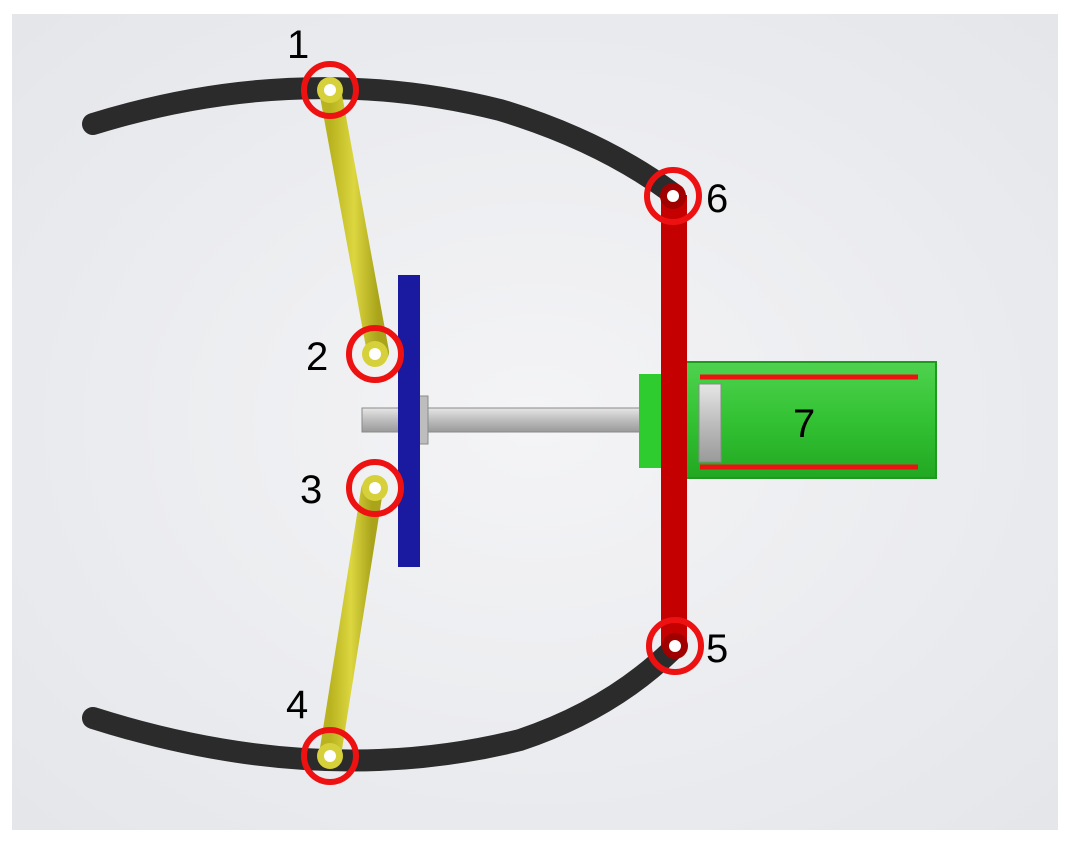  I want to click on piston-head, so click(710, 423).